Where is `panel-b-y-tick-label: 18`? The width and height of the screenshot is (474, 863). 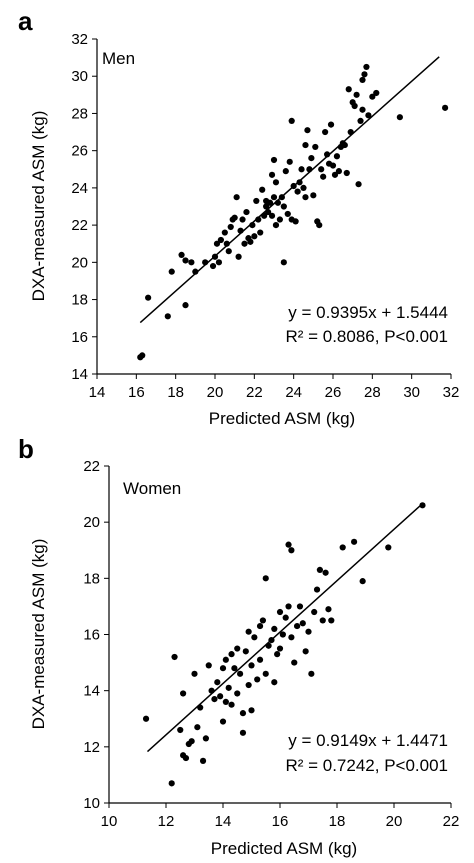
panel-b-y-tick-label: 18 is located at coordinates (91, 578).